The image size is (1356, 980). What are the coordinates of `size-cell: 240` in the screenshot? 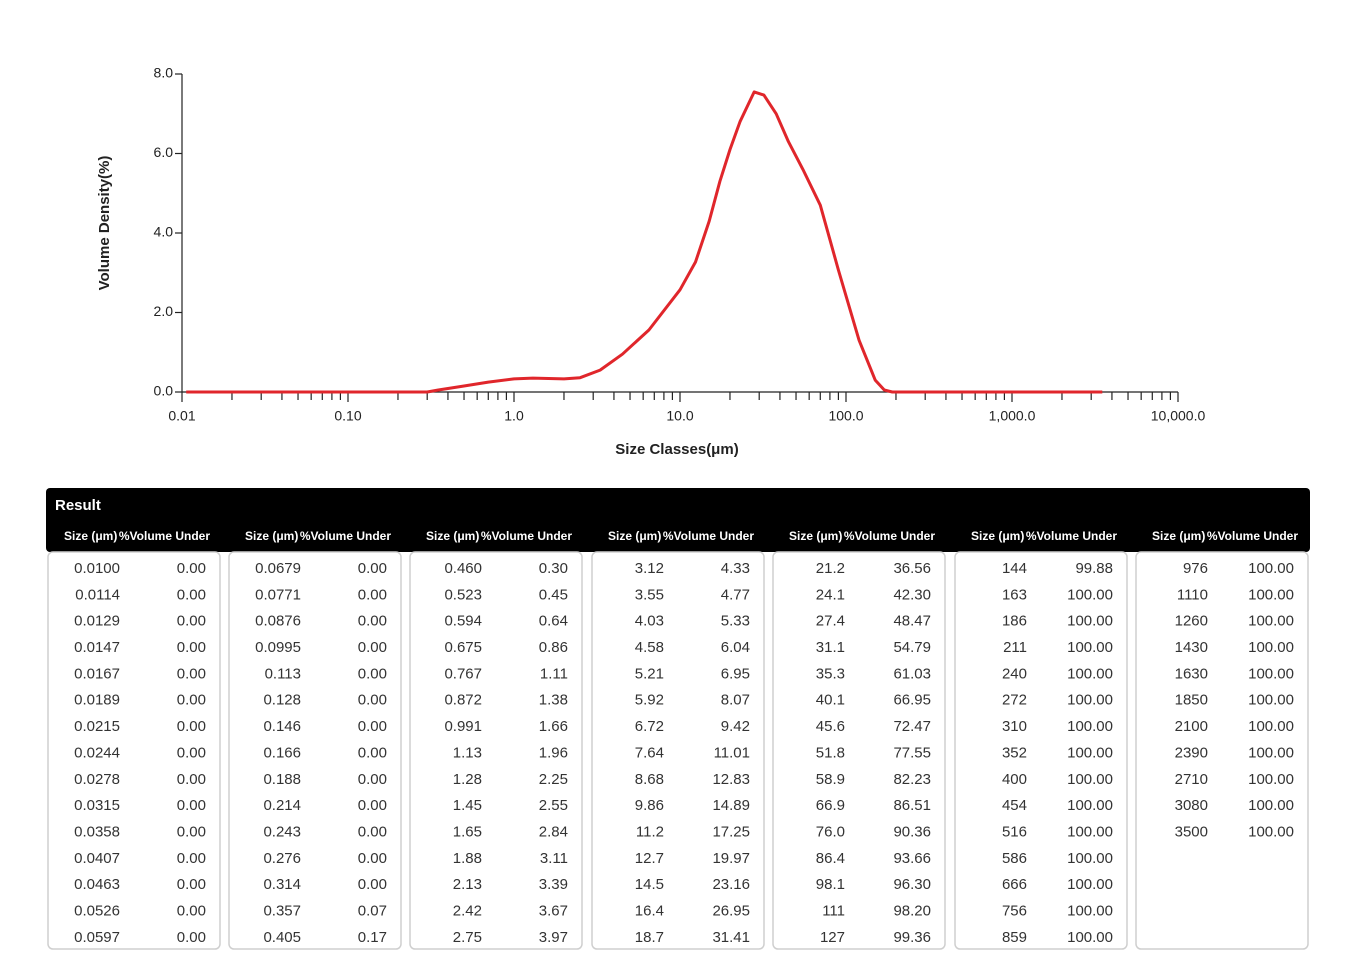 It's located at (1014, 673).